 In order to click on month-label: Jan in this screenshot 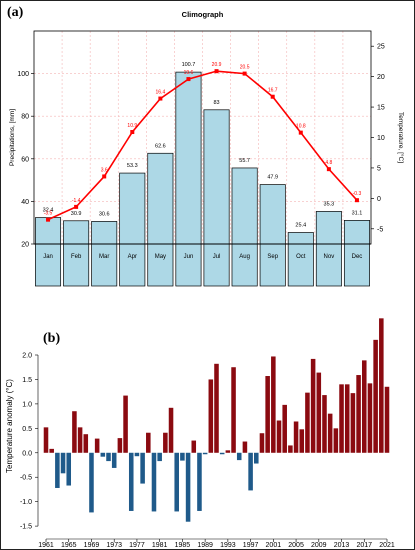, I will do `click(48, 257)`.